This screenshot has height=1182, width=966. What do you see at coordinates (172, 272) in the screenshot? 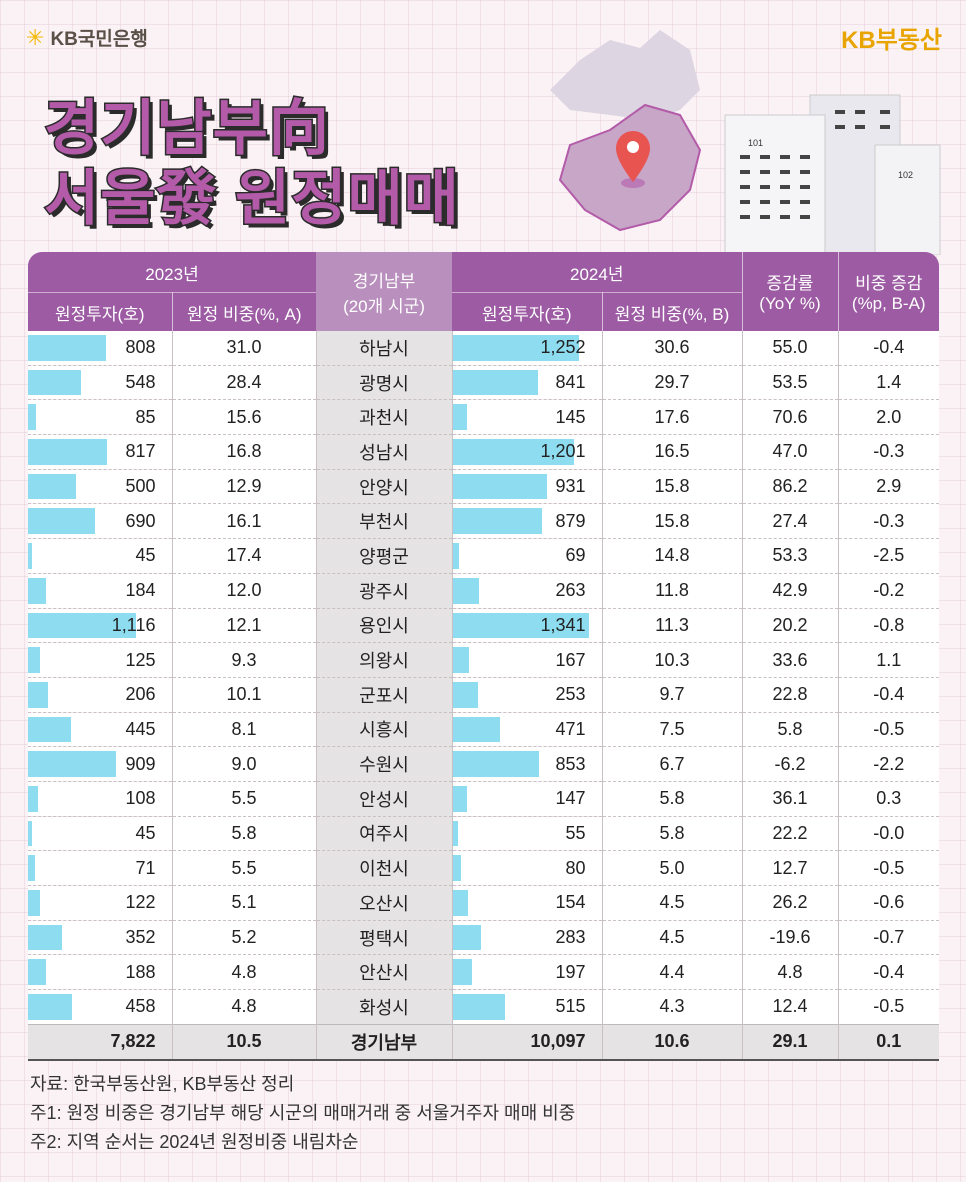
I see `header-2023: 2023년` at bounding box center [172, 272].